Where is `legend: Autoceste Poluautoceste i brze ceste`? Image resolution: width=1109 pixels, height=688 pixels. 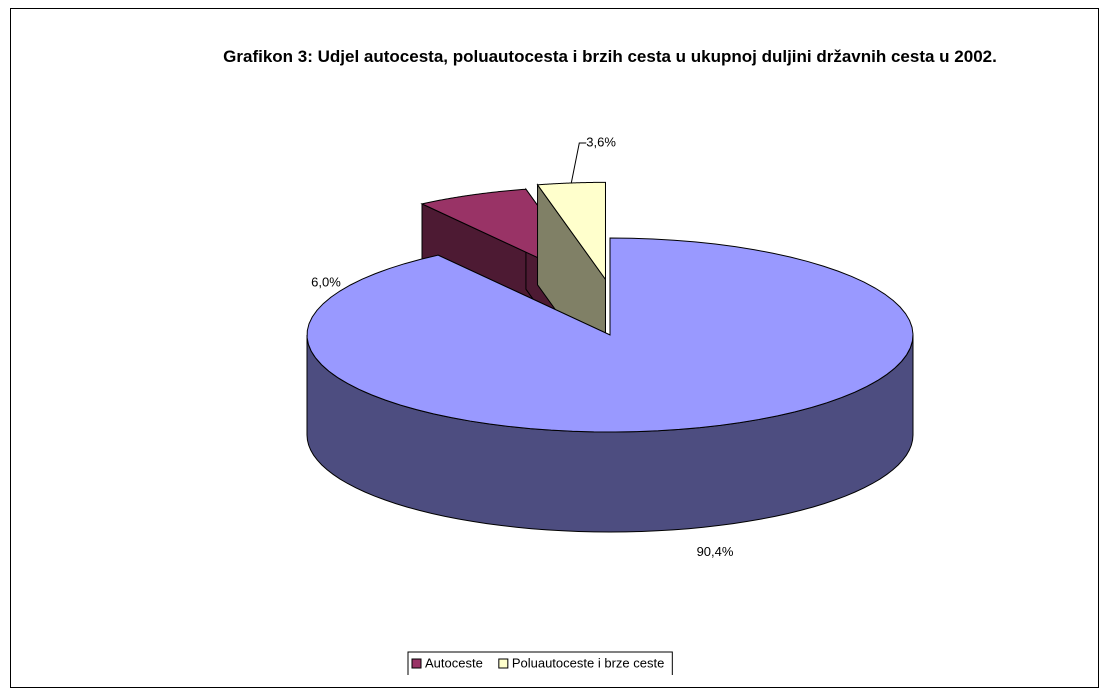
legend: Autoceste Poluautoceste i brze ceste is located at coordinates (540, 663).